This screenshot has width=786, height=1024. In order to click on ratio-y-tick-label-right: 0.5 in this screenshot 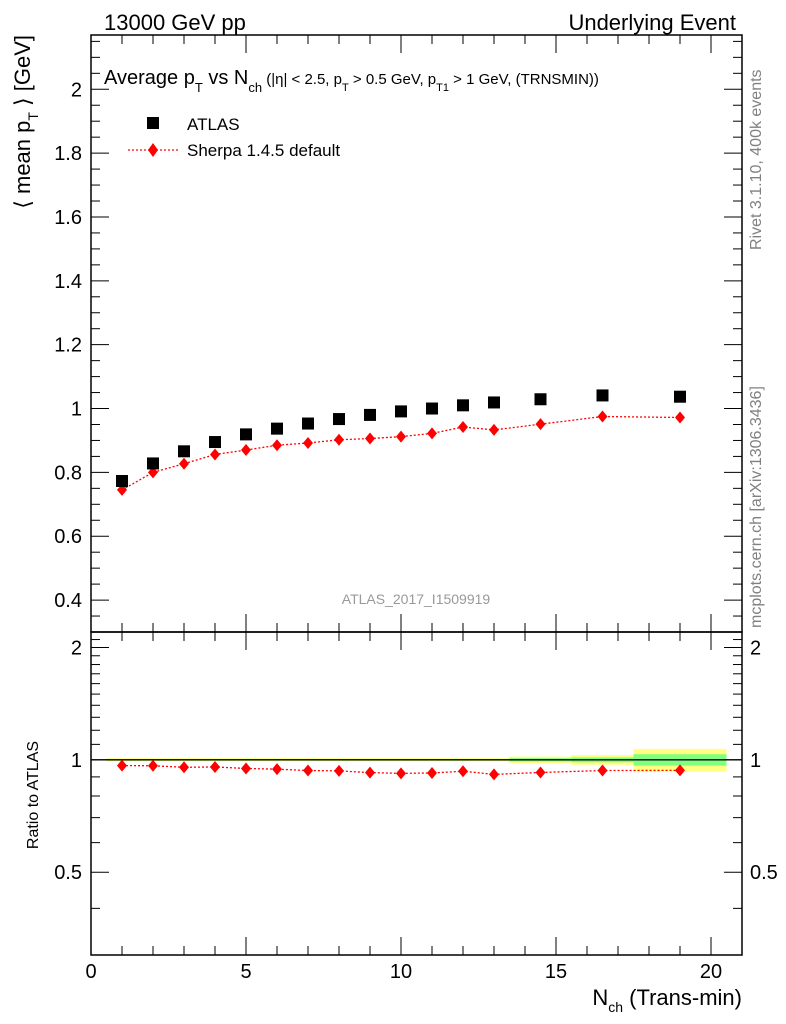, I will do `click(764, 873)`.